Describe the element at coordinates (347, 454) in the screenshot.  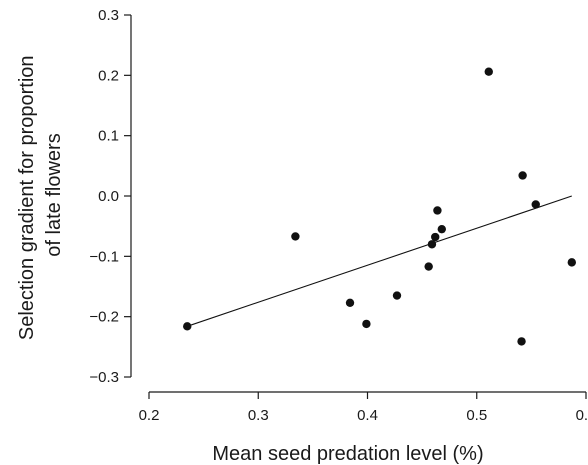
I see `x-axis-label: Mean seed predation level (%)` at that location.